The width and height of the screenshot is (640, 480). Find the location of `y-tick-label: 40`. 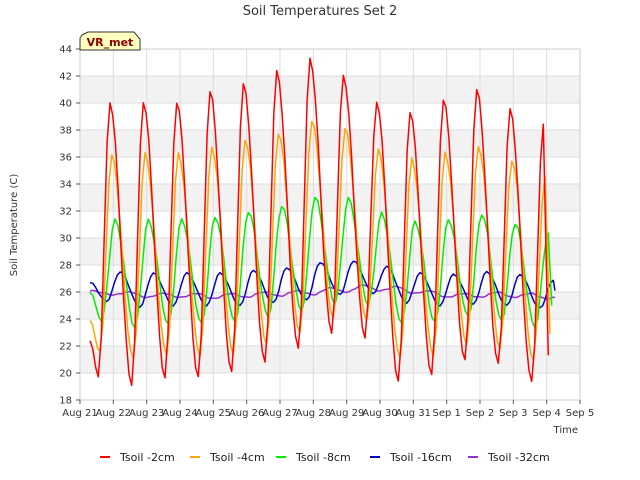

y-tick-label: 40 is located at coordinates (65, 104).